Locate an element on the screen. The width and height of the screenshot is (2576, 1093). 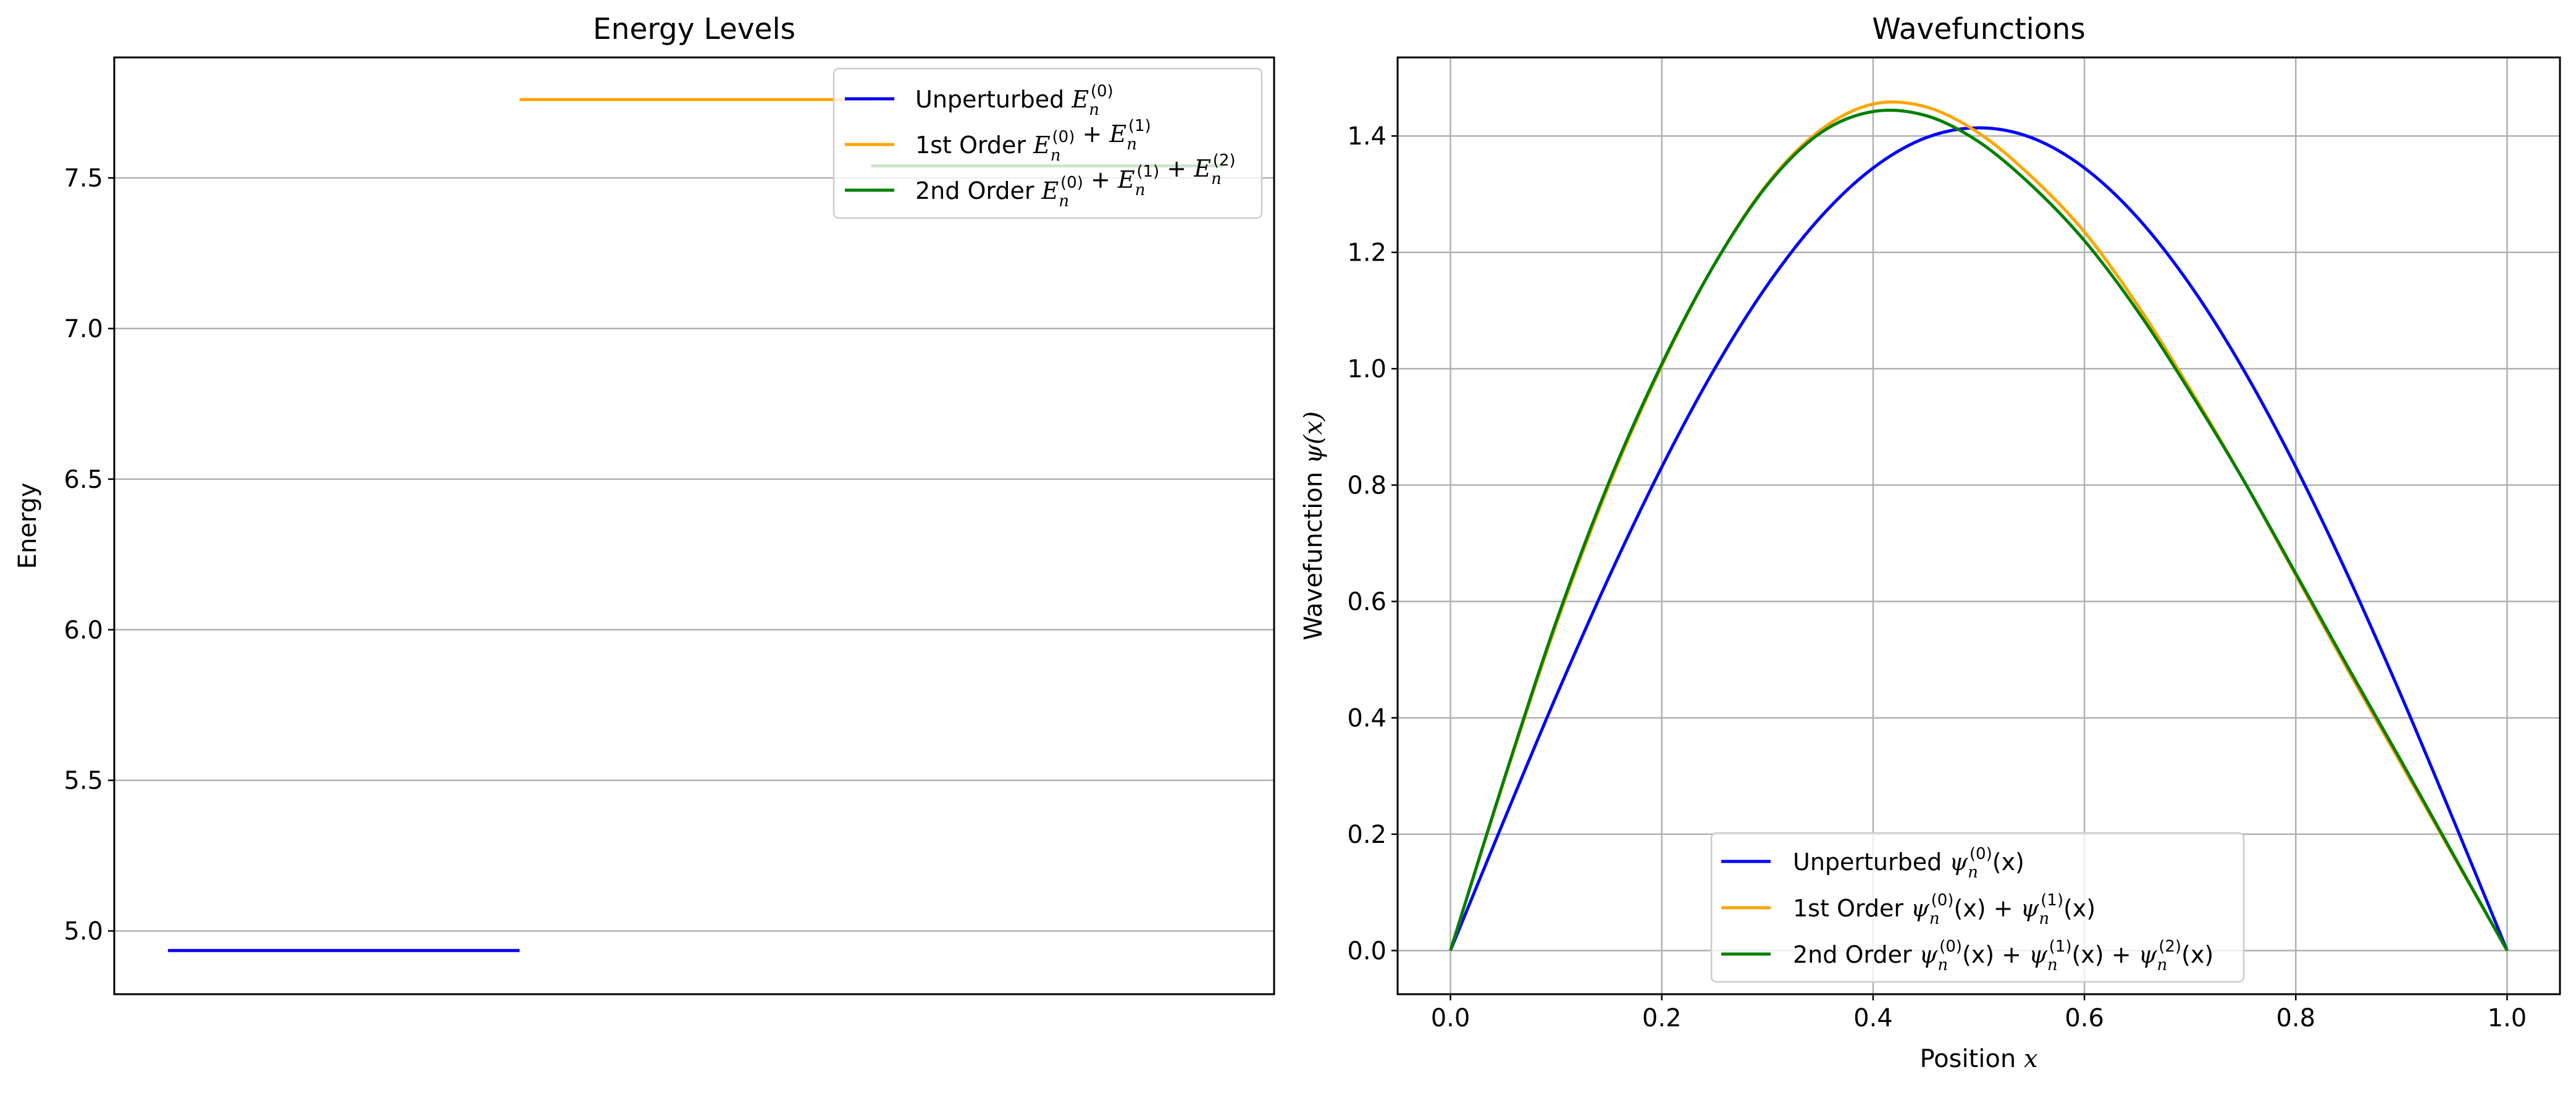
wave-y-tick-label: 0.6 is located at coordinates (1367, 602).